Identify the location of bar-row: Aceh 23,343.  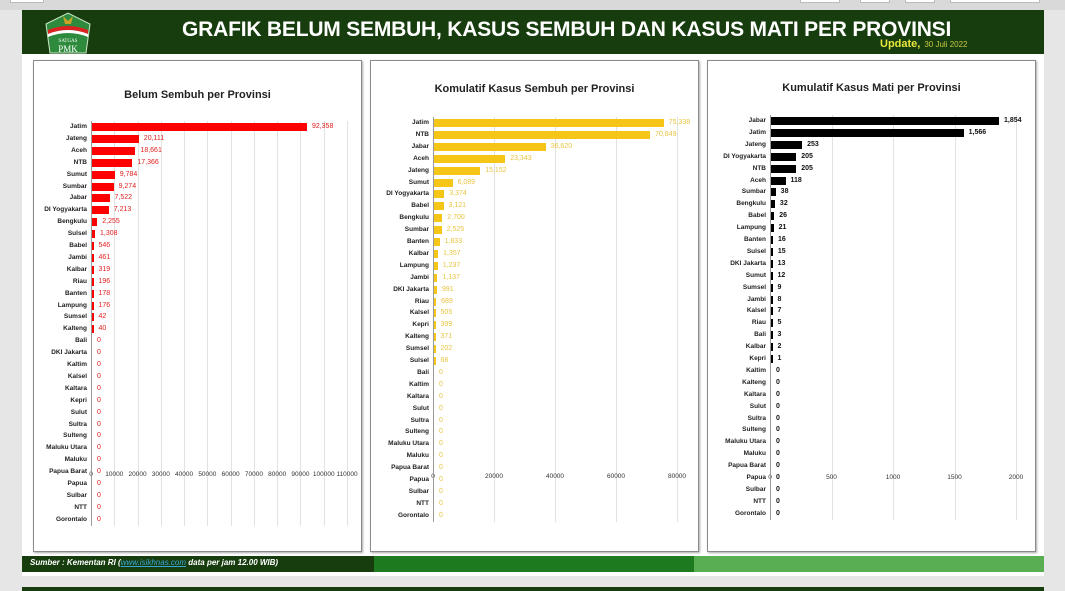
(545, 159).